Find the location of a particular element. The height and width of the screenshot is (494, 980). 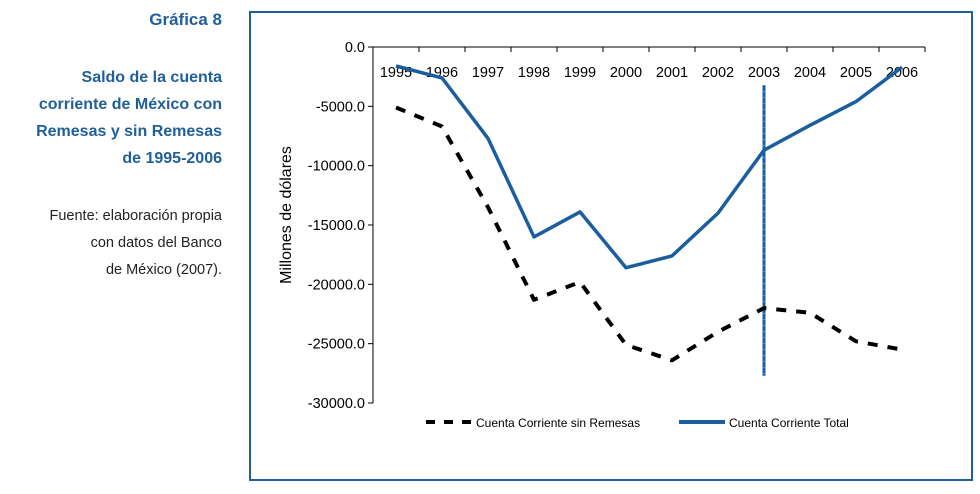

x-tick-label: 2003 is located at coordinates (764, 73).